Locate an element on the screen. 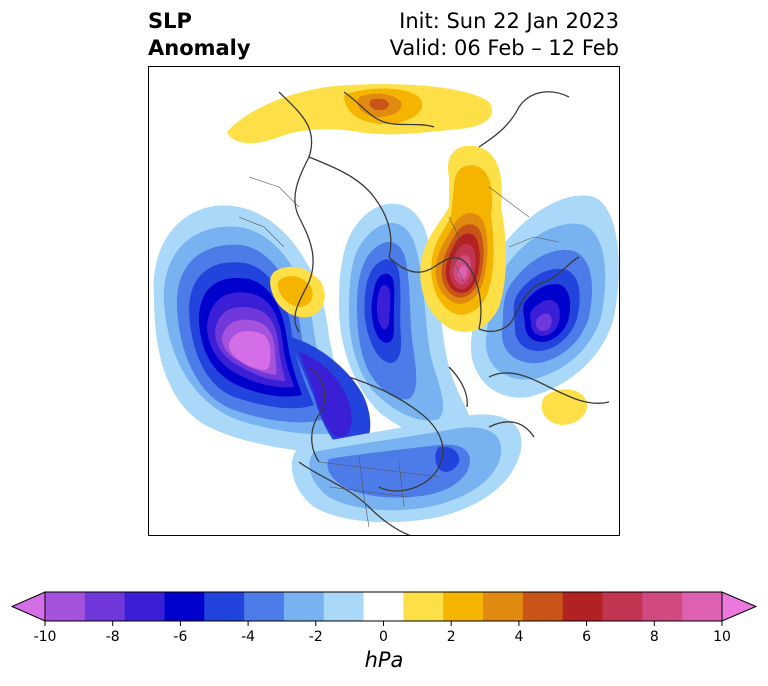 This screenshot has height=686, width=768. colorbar: -10 -8 -6 -4 -2 0 2 4 6 8 10 is located at coordinates (384, 618).